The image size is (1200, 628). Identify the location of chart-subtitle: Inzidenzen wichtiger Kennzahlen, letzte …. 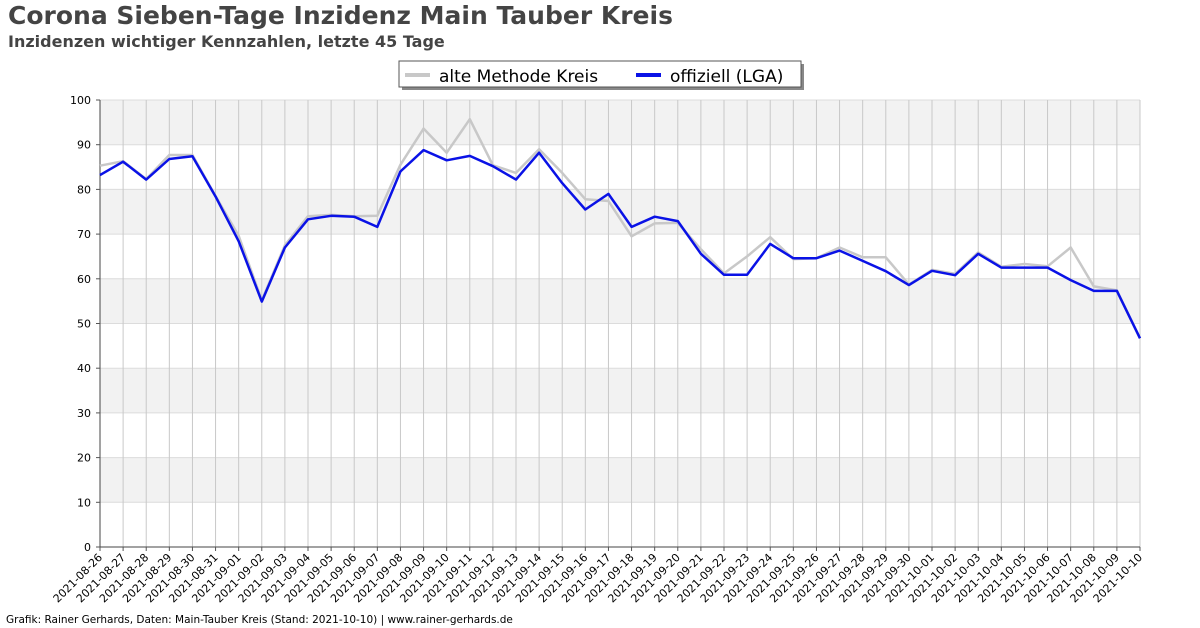
(226, 41).